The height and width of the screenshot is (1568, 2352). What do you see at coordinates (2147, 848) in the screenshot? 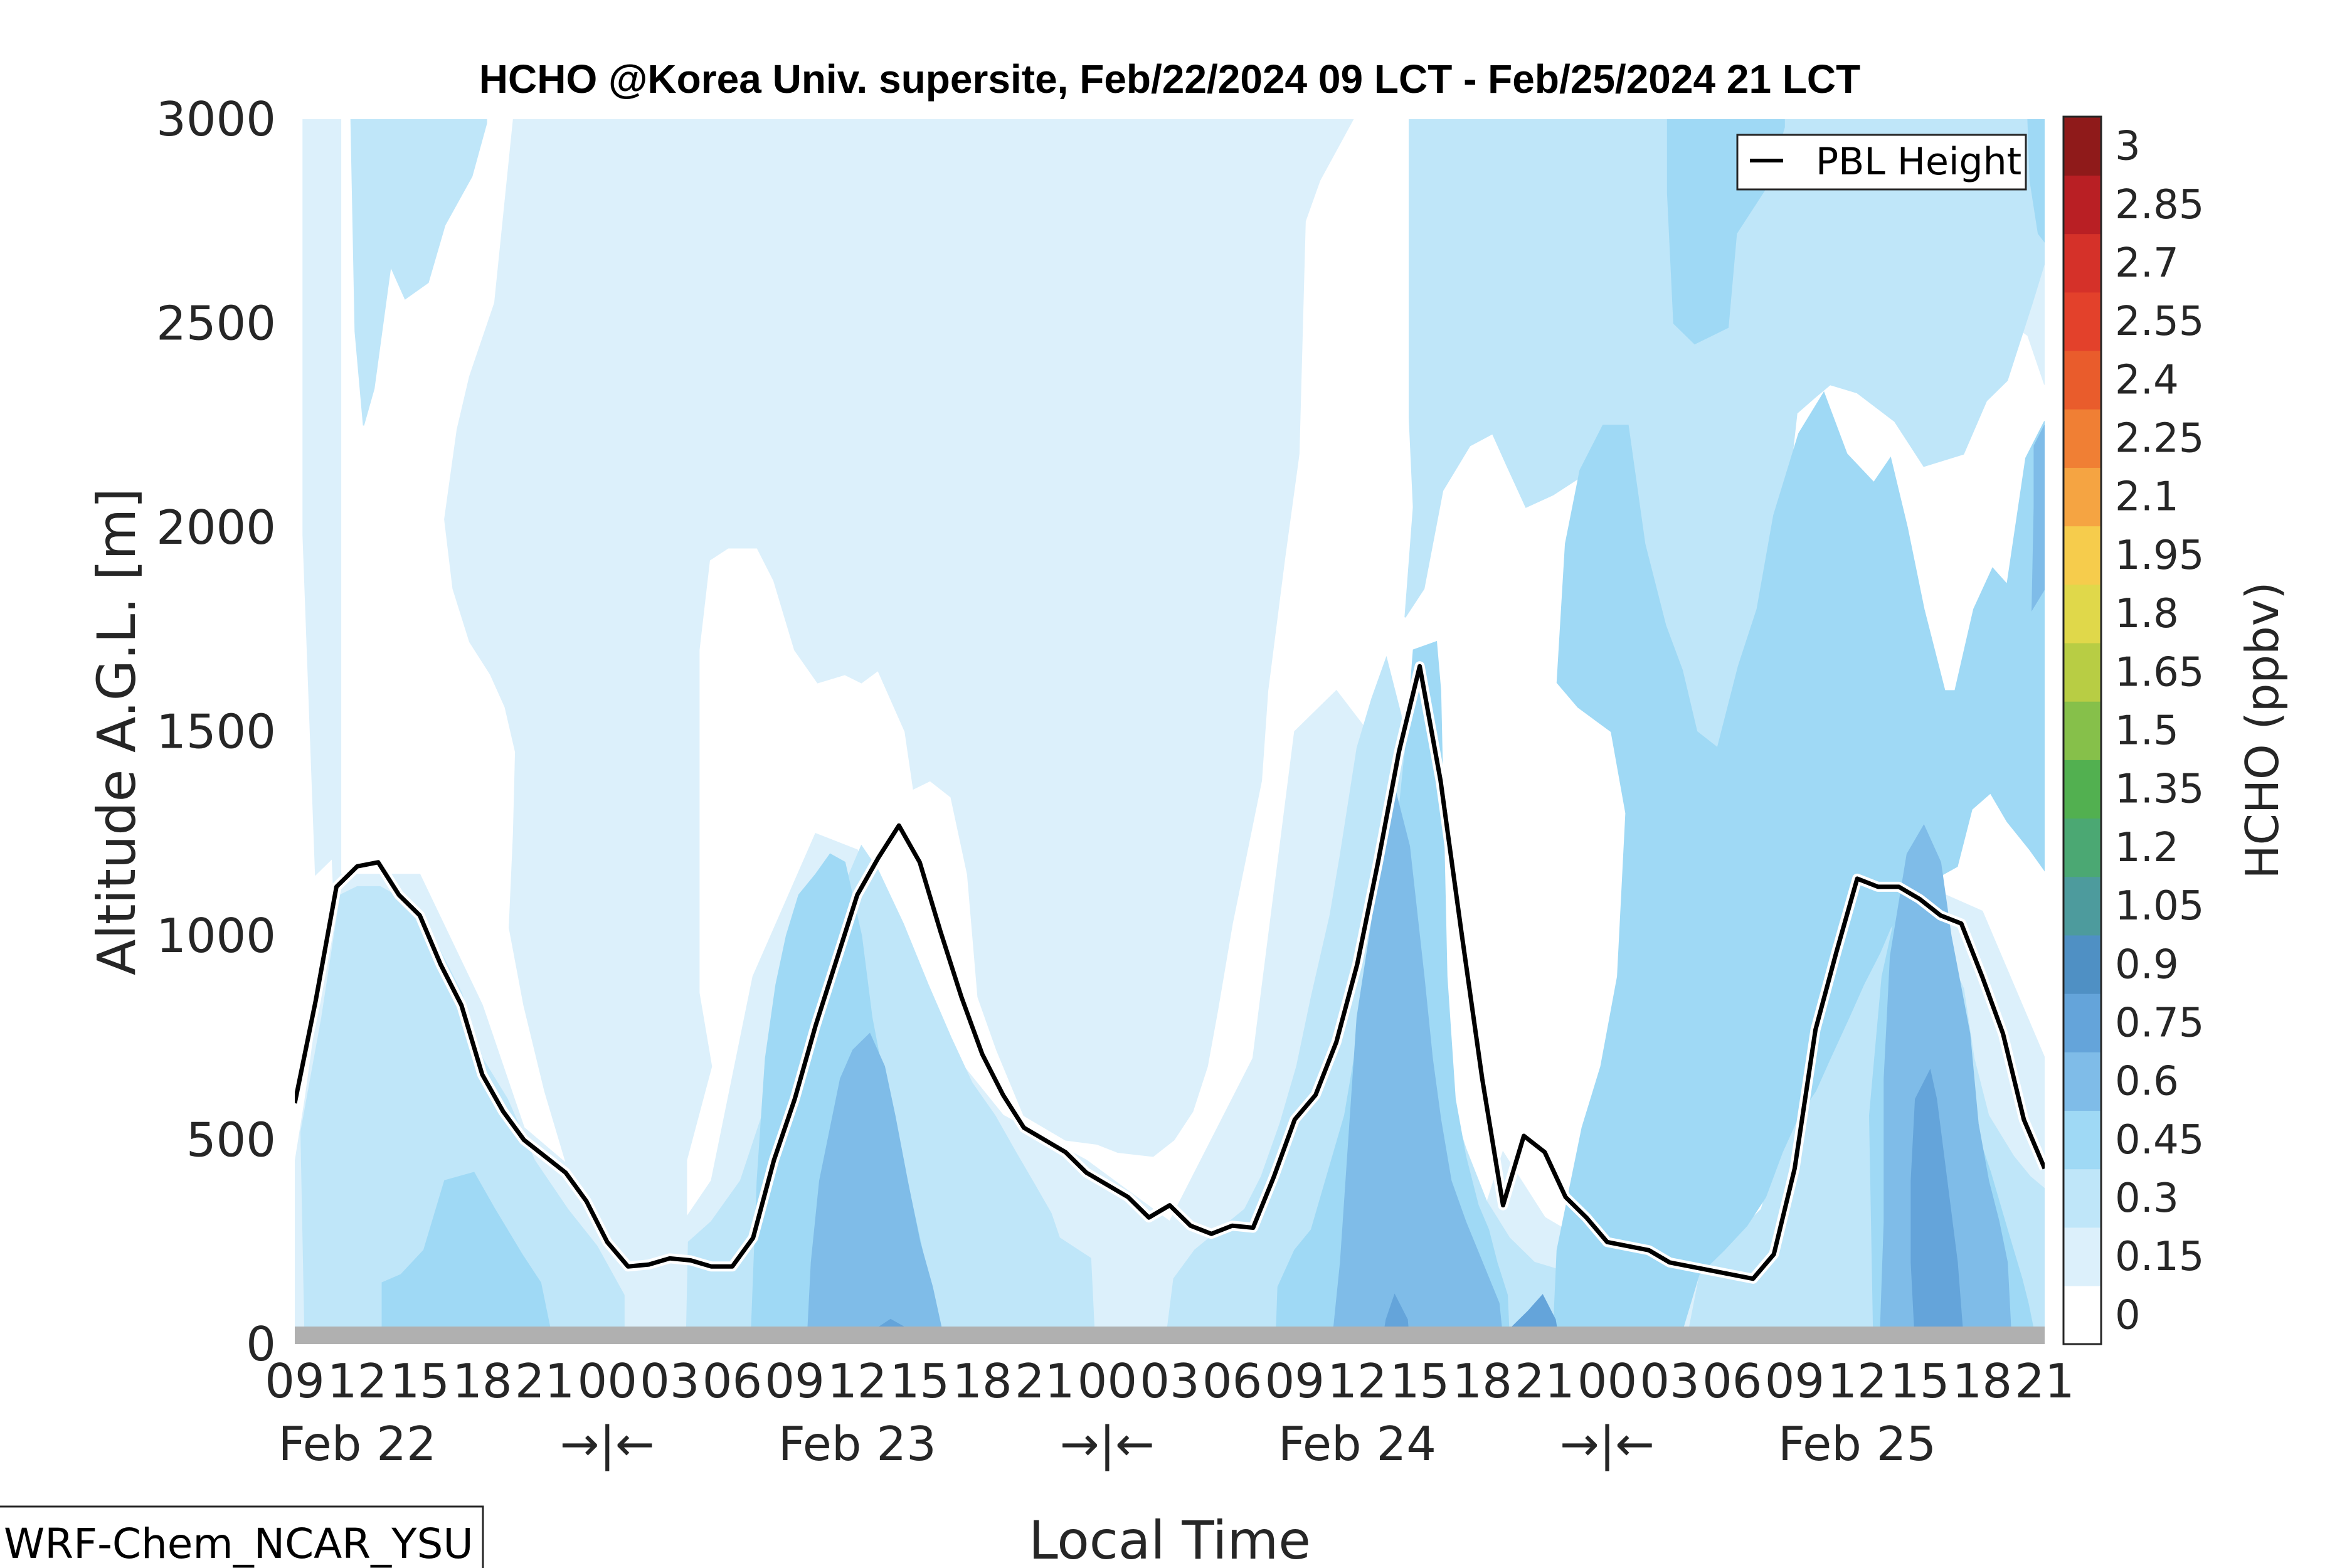
I see `colorbar-tick-label: 1.2` at bounding box center [2147, 848].